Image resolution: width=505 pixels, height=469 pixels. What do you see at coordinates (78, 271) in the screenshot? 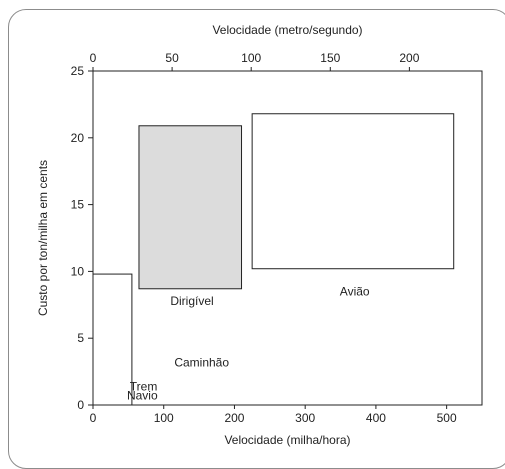
I see `y-tick-label: 10` at bounding box center [78, 271].